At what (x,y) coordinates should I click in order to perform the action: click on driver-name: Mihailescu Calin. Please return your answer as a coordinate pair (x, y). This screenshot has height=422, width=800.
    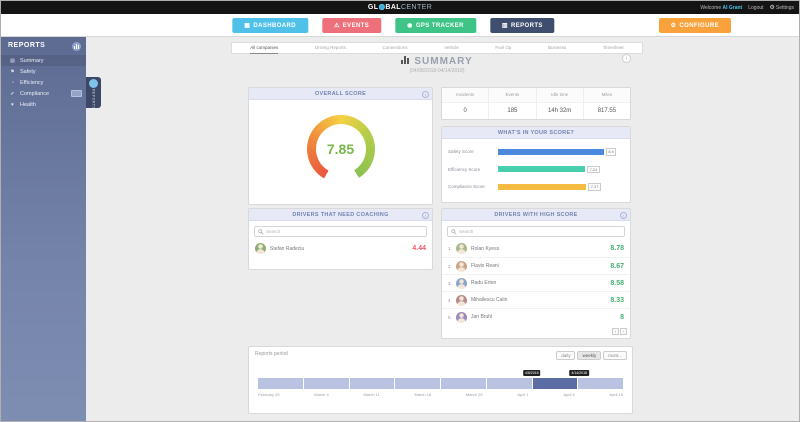
    Looking at the image, I should click on (489, 300).